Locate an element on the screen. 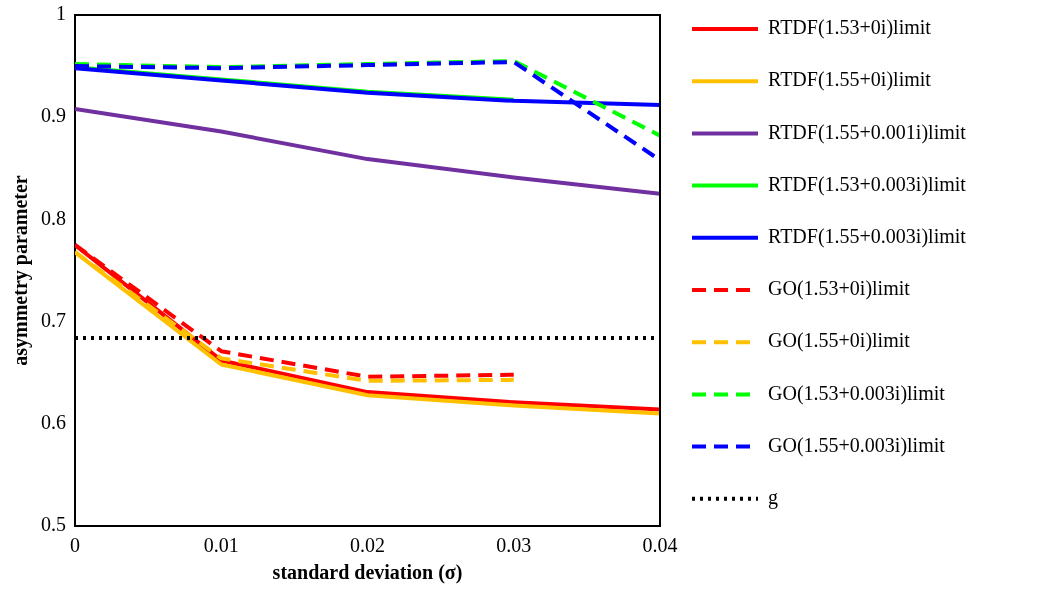 This screenshot has height=590, width=1040. legend-label: RTDF(1.53+0i)limit is located at coordinates (850, 28).